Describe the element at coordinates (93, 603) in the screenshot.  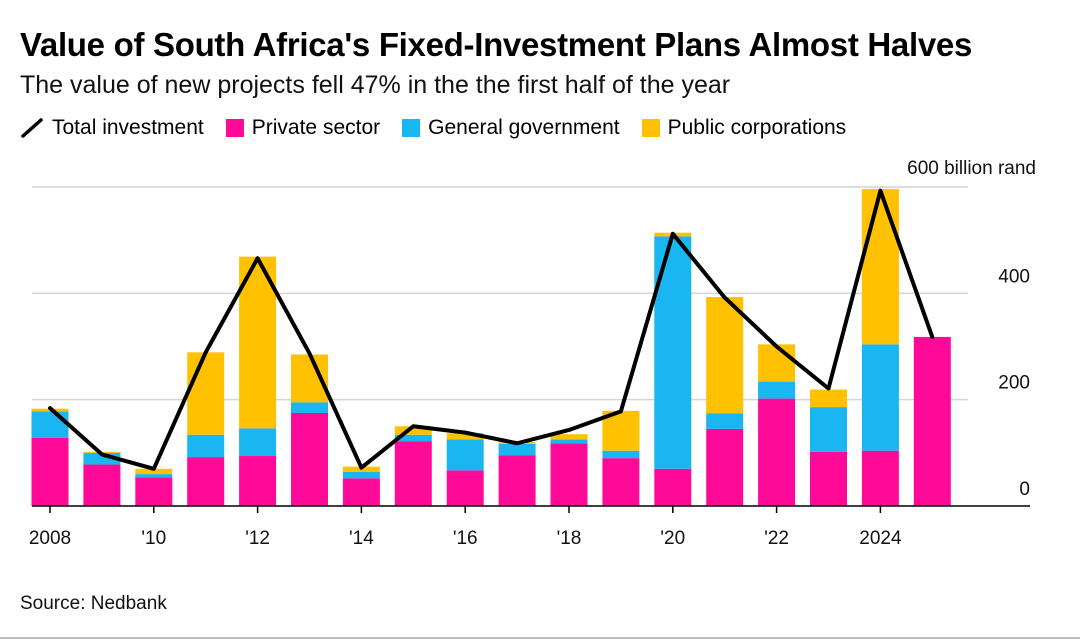
I see `source-note: Source: Nedbank` at that location.